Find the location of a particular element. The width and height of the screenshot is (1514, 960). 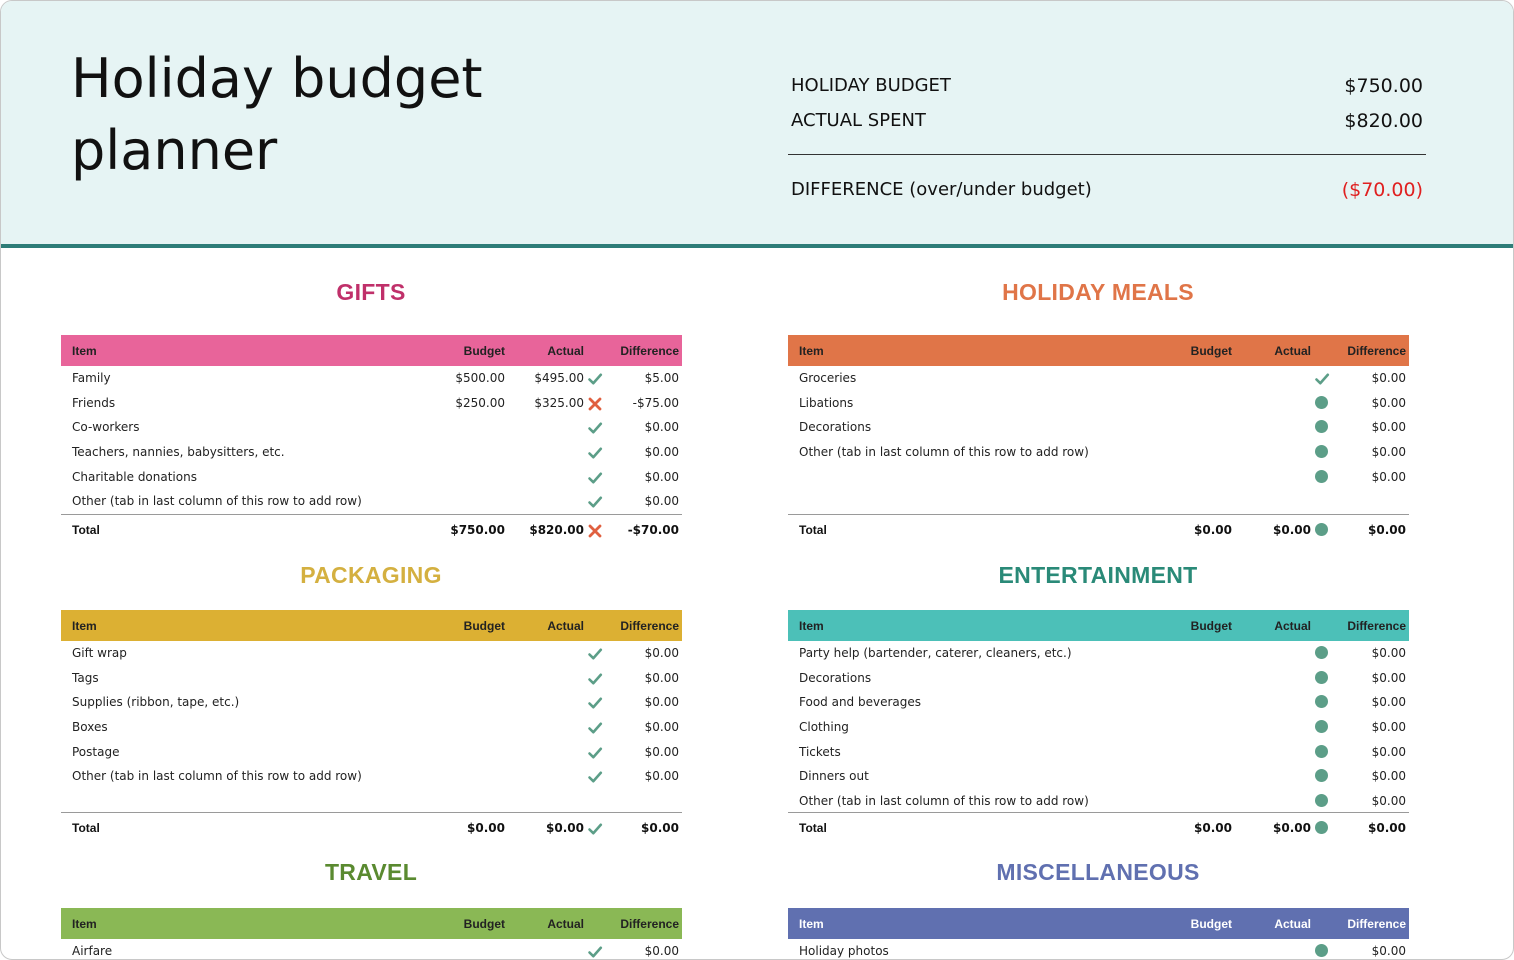

table-row: Supplies (ribbon, tape, etc.) $0.00 is located at coordinates (371, 702).